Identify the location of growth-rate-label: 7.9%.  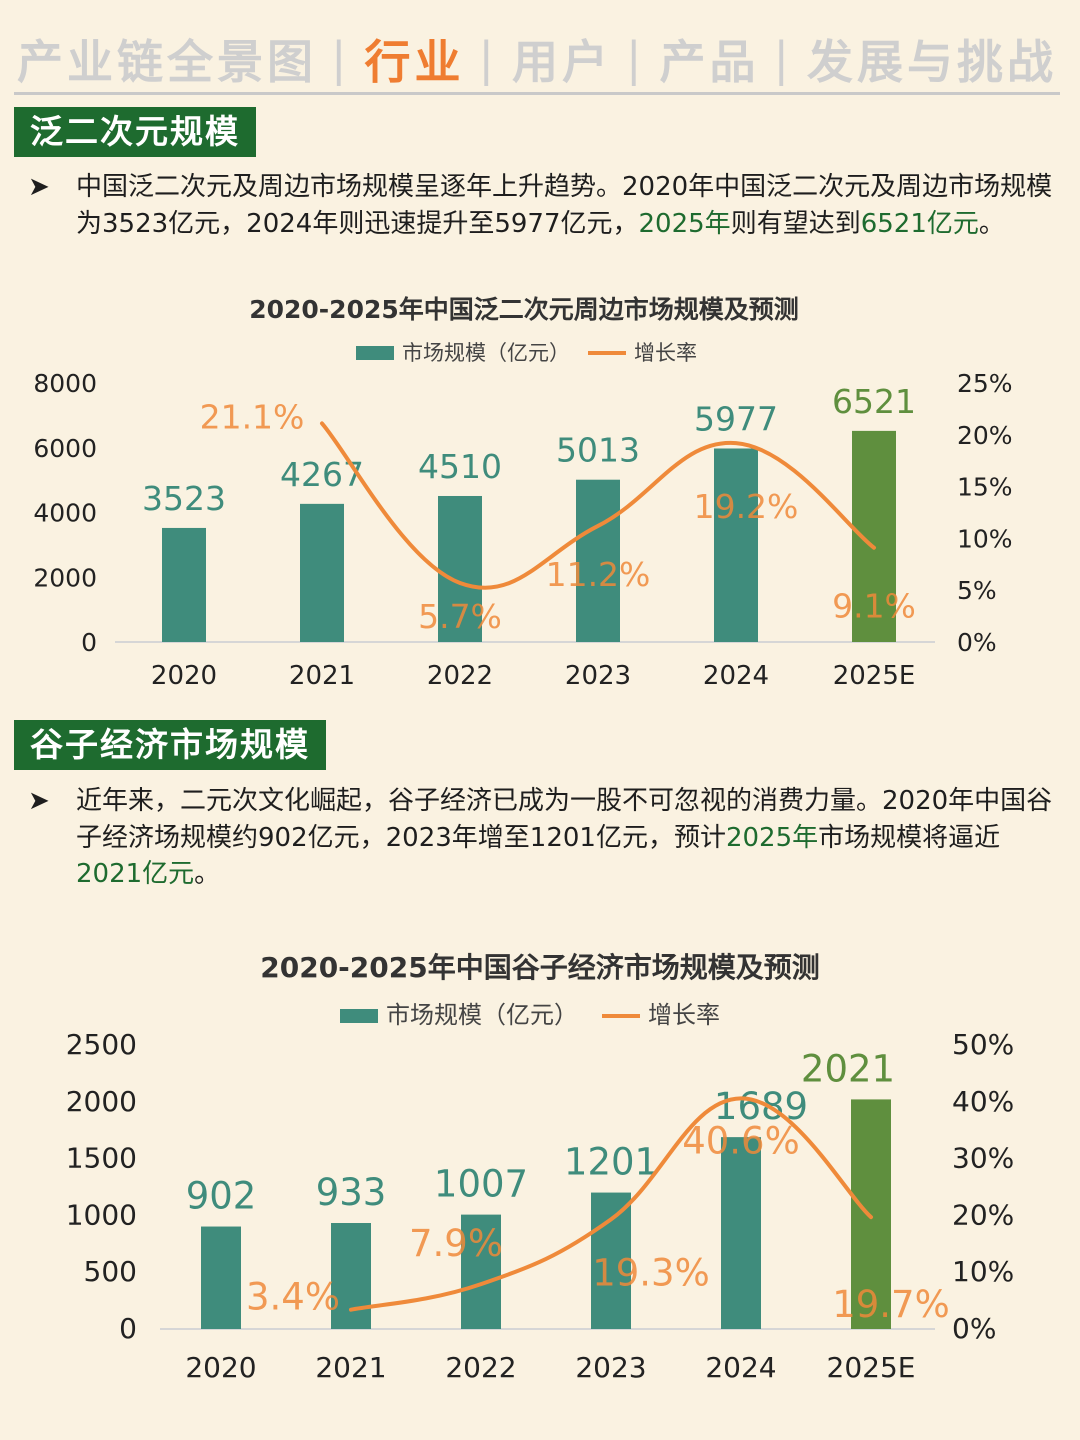
(456, 1243).